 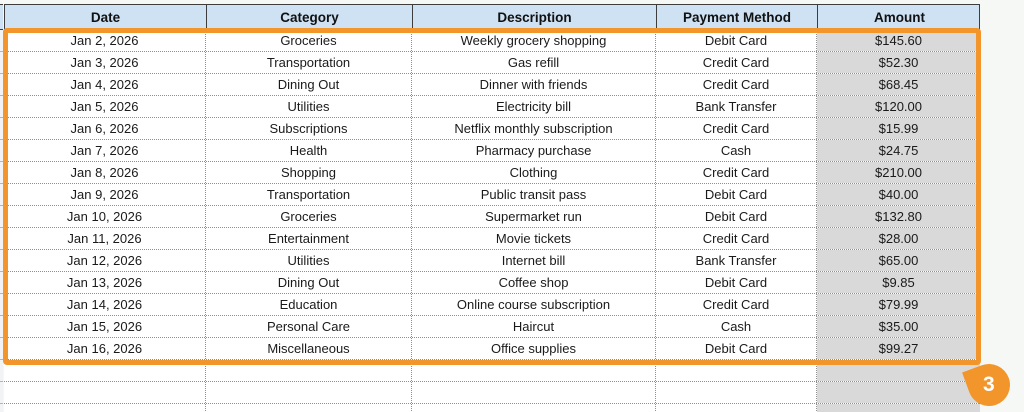 I want to click on cell-category: Miscellaneous, so click(x=309, y=348).